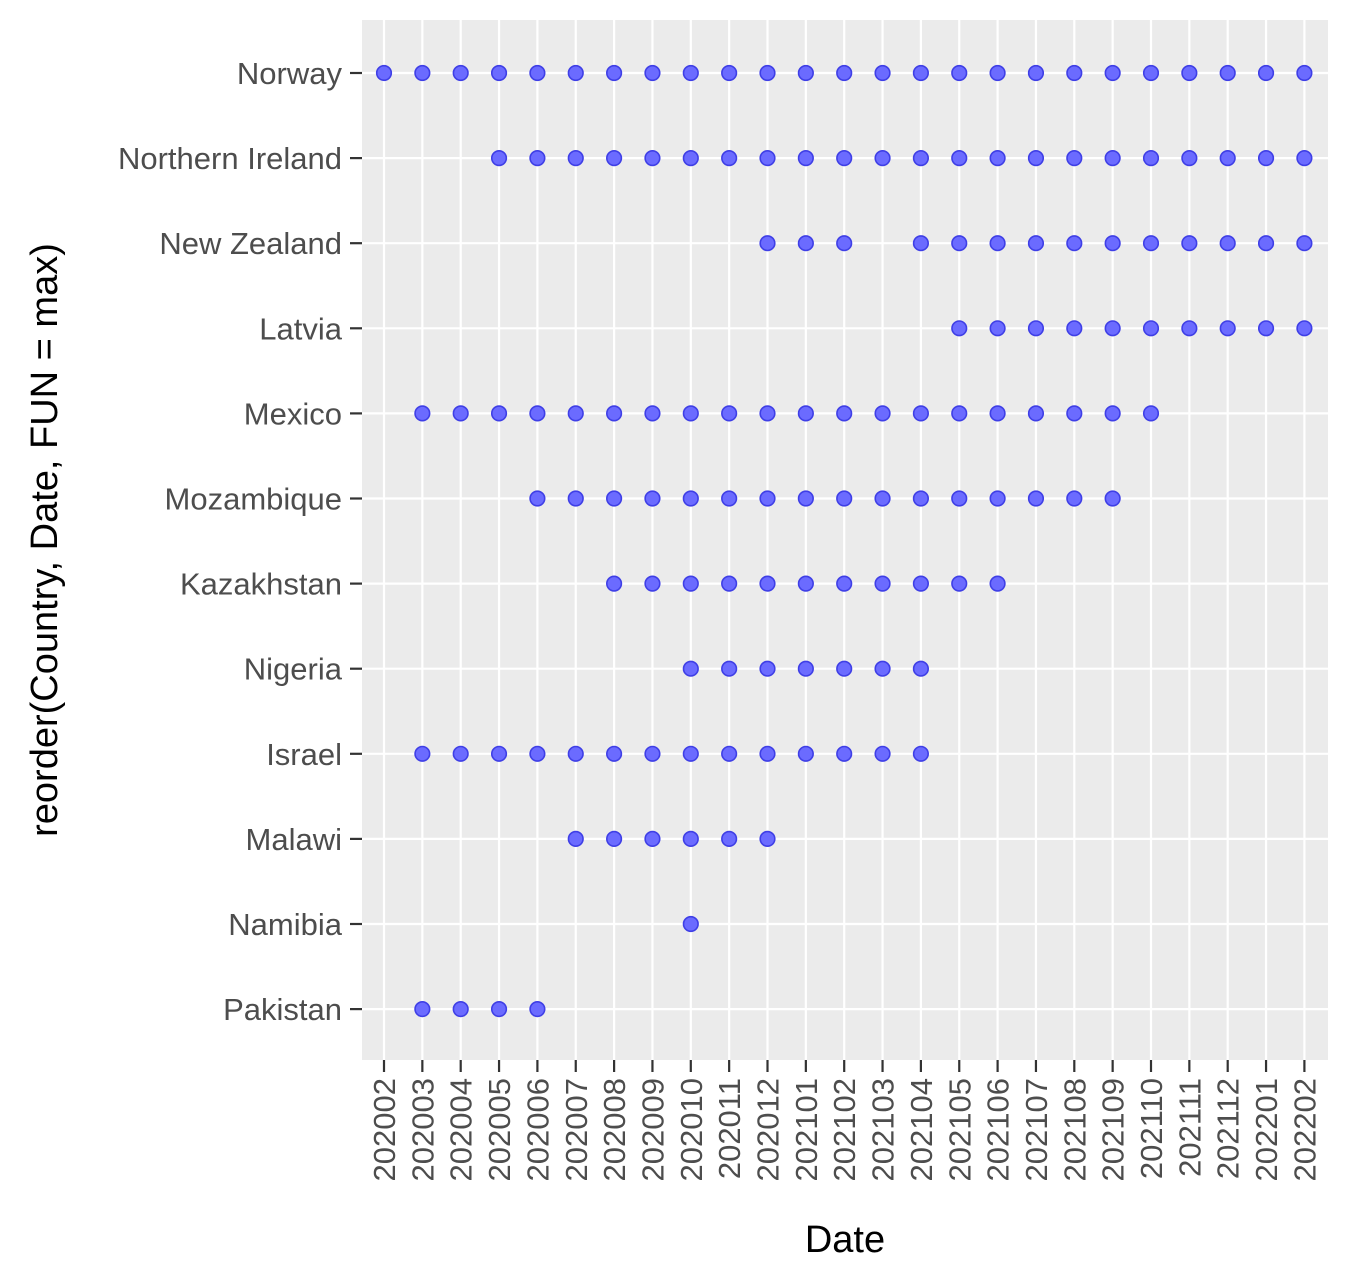 This screenshot has width=1350, height=1284. I want to click on y-tick-label: Nigeria, so click(293, 669).